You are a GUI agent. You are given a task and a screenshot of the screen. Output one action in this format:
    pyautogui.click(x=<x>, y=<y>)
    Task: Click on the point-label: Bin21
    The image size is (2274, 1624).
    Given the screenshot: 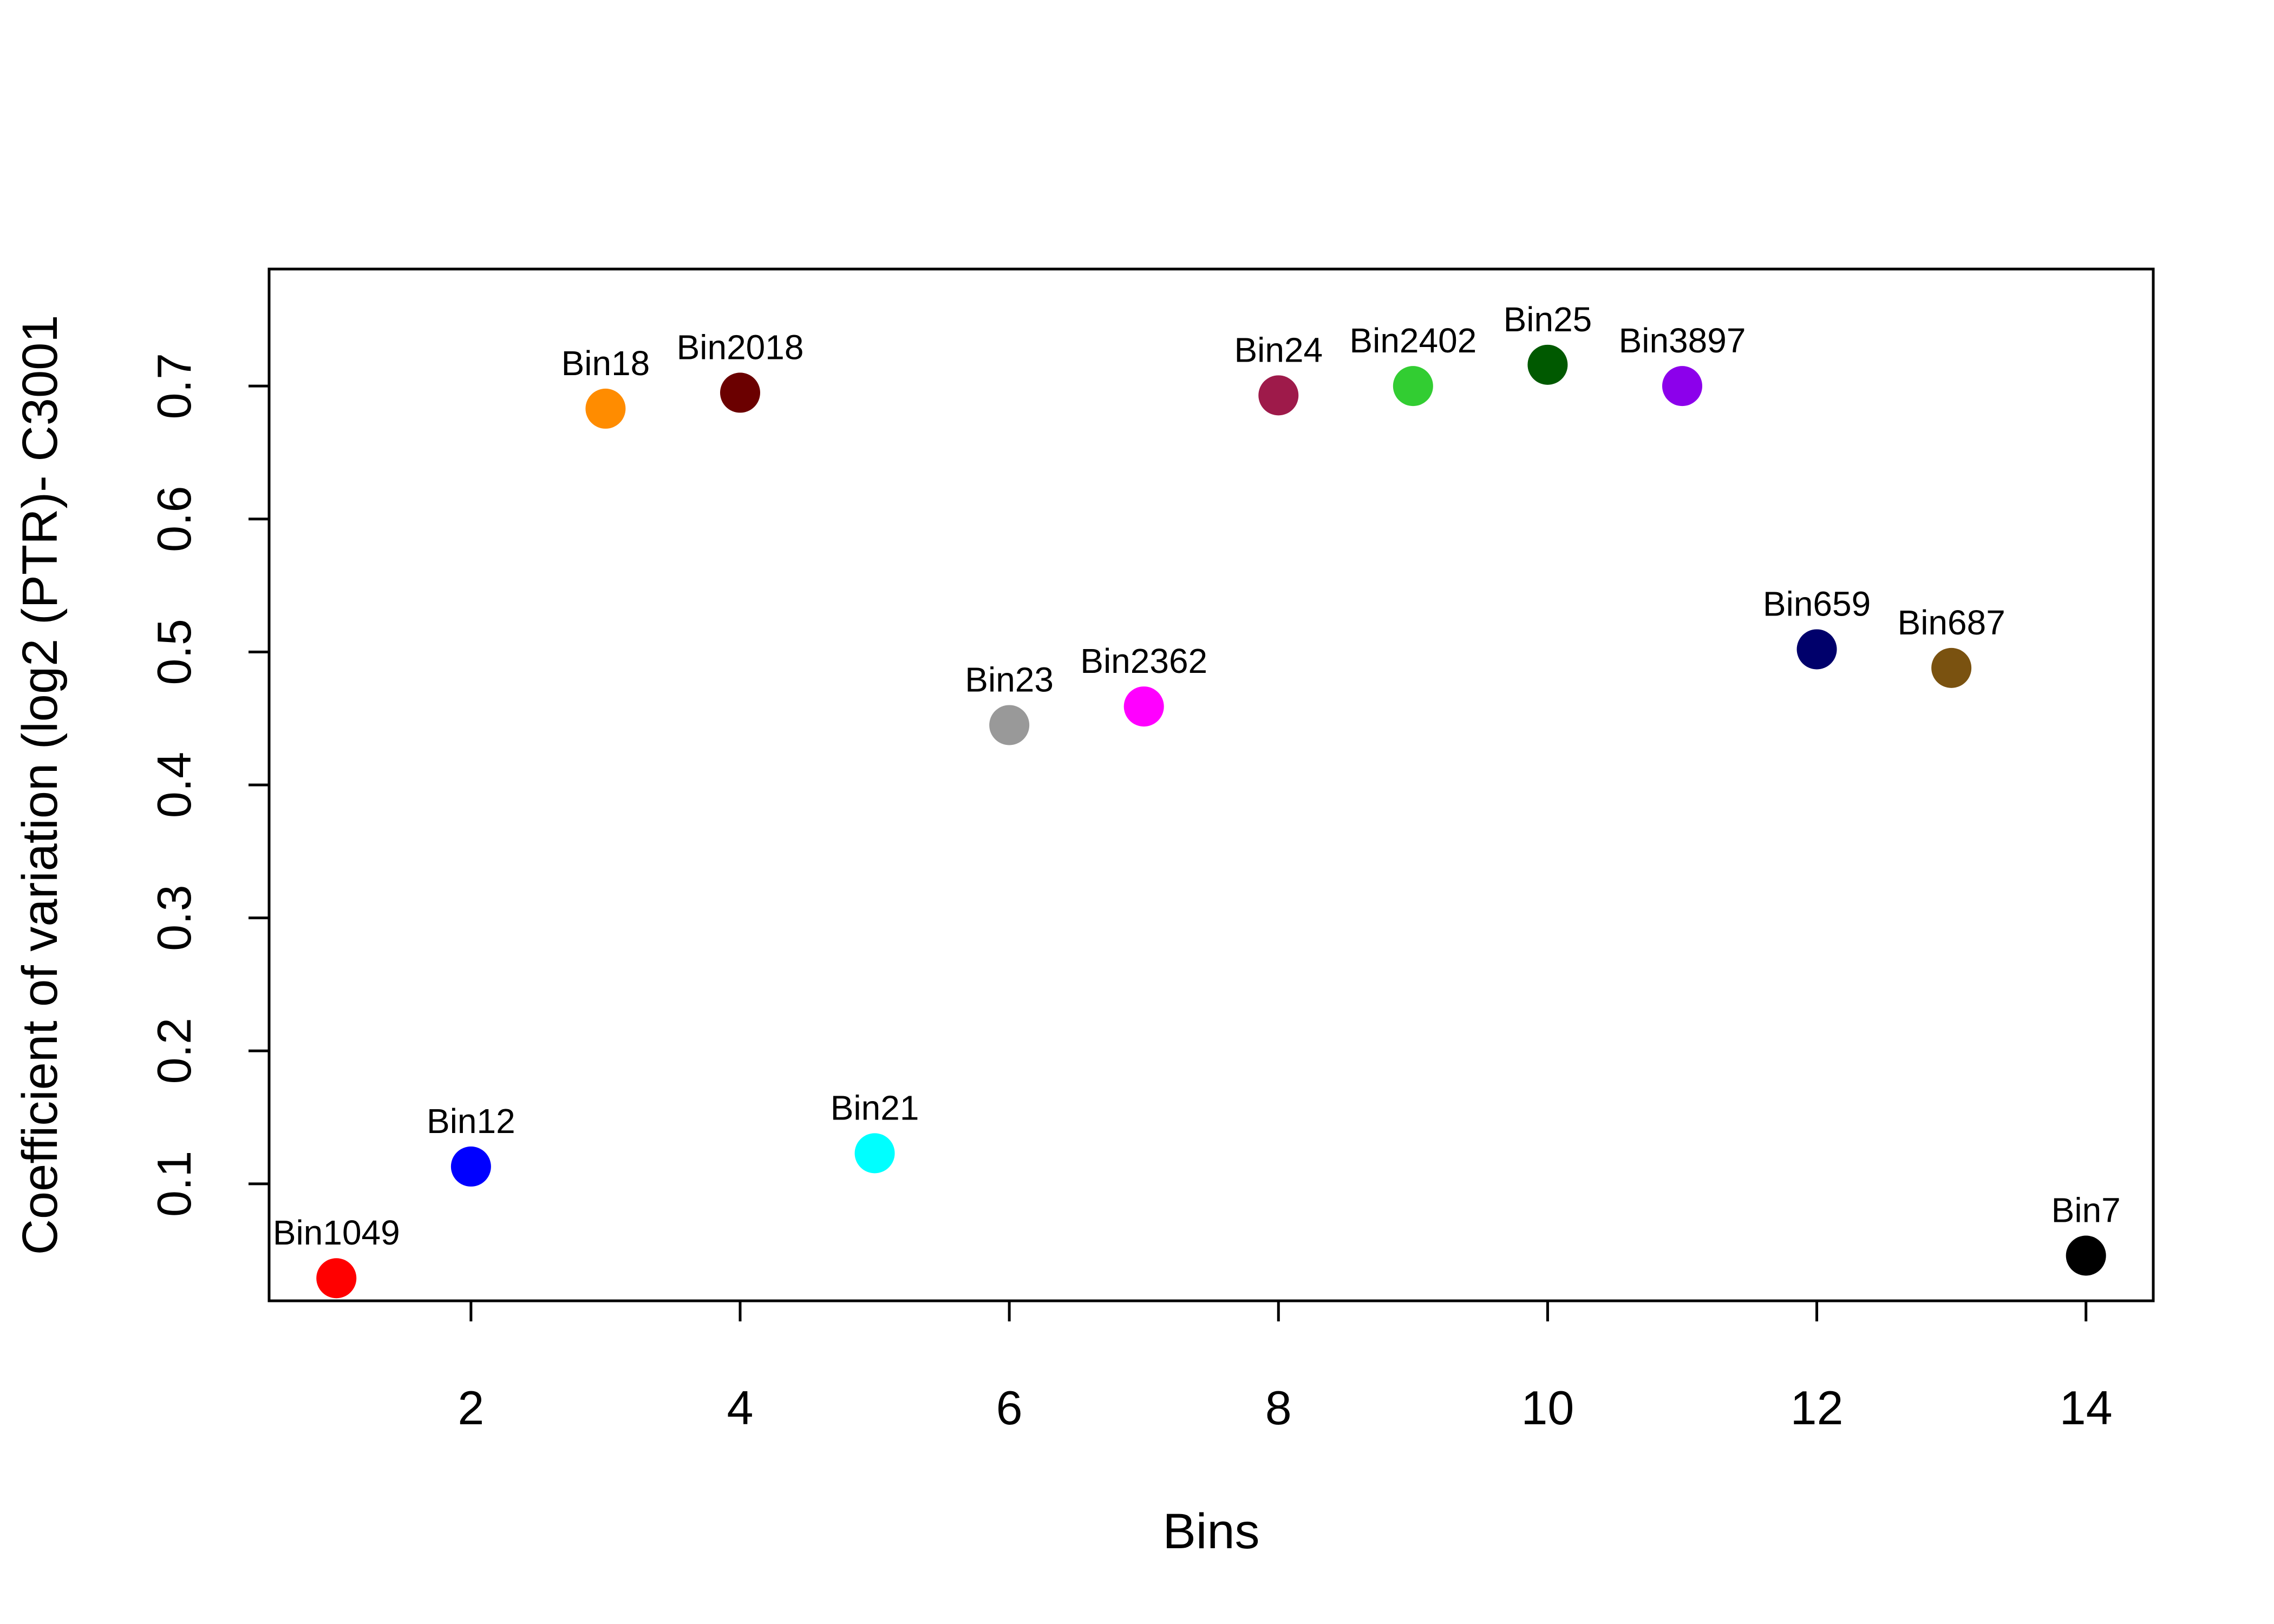 What is the action you would take?
    pyautogui.click(x=875, y=1107)
    